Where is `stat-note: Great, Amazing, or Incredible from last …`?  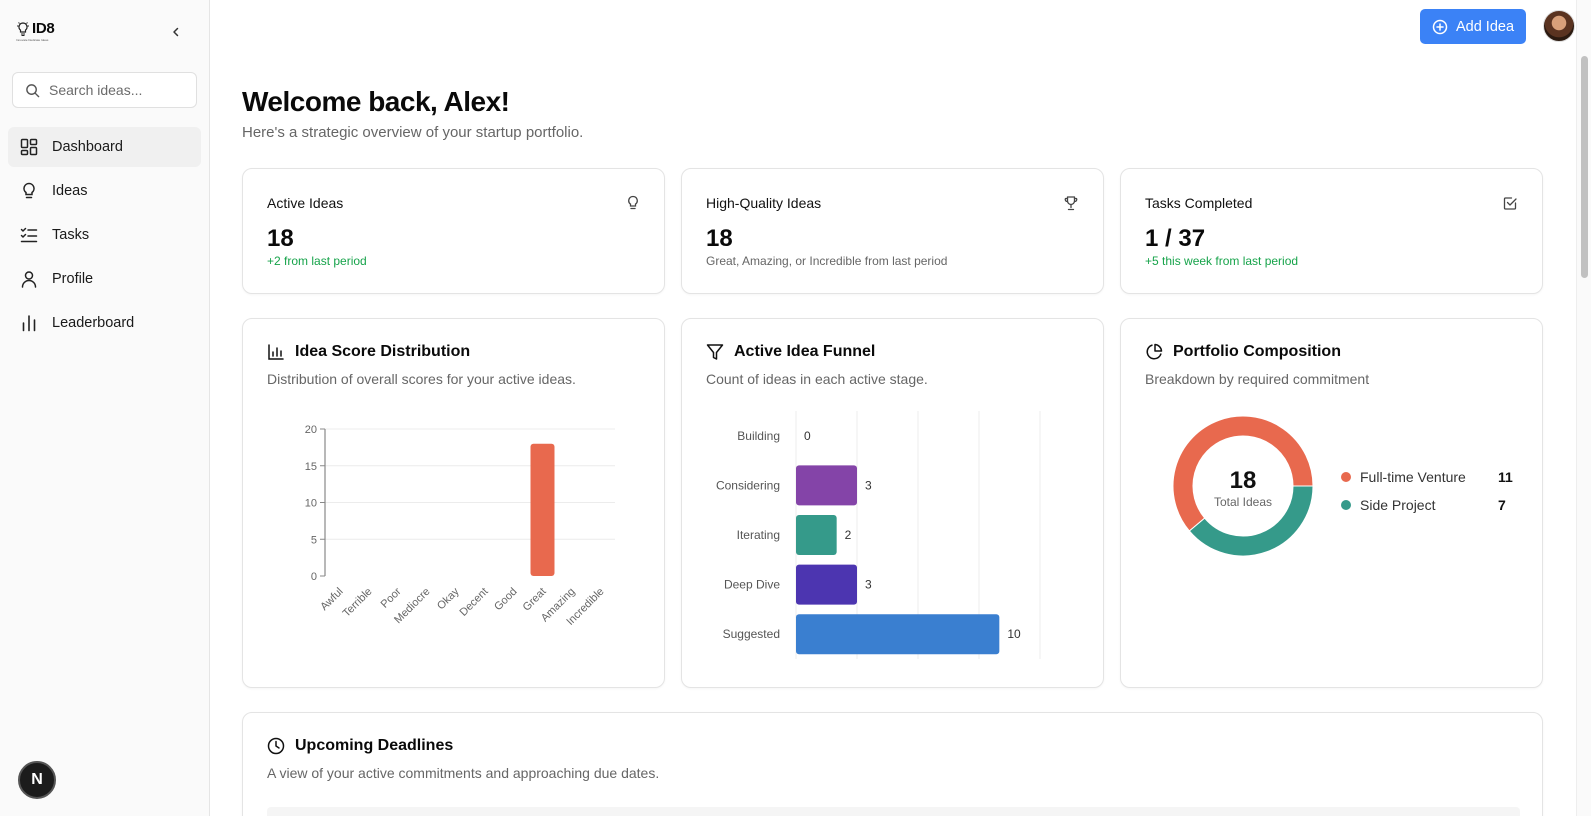
stat-note: Great, Amazing, or Incredible from last … is located at coordinates (827, 261).